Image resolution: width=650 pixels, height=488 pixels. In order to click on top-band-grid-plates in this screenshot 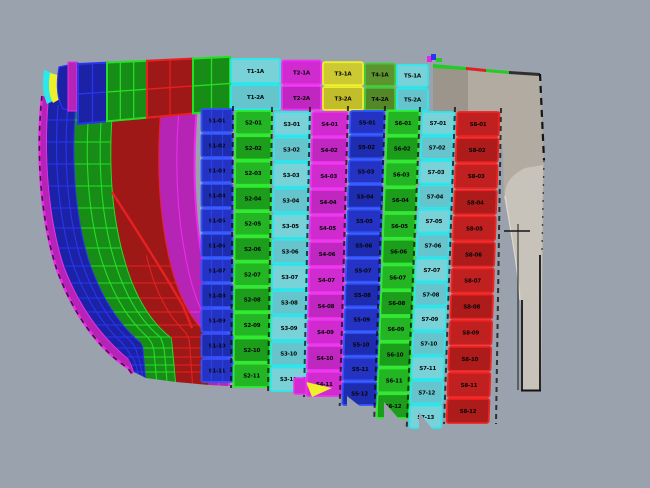, I will do `click(154, 90)`.